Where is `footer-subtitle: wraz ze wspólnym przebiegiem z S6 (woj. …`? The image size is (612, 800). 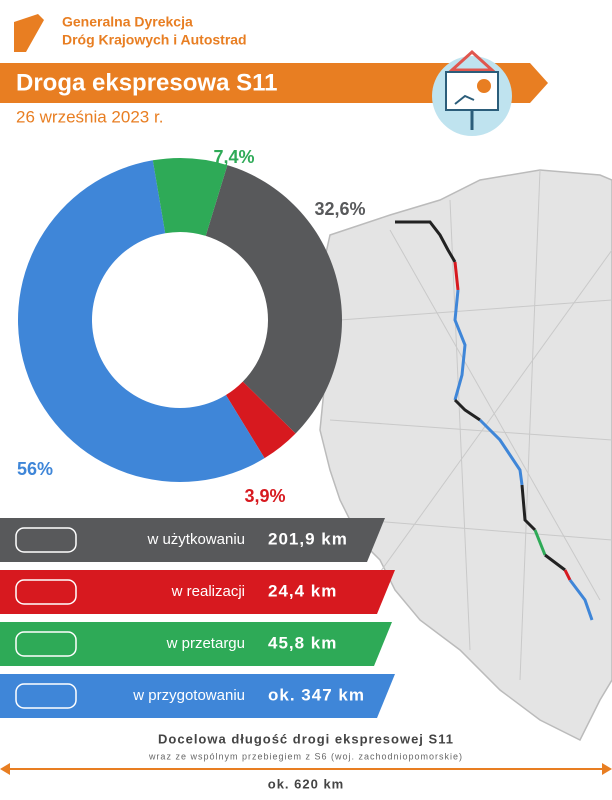
footer-subtitle: wraz ze wspólnym przebiegiem z S6 (woj. … is located at coordinates (305, 756).